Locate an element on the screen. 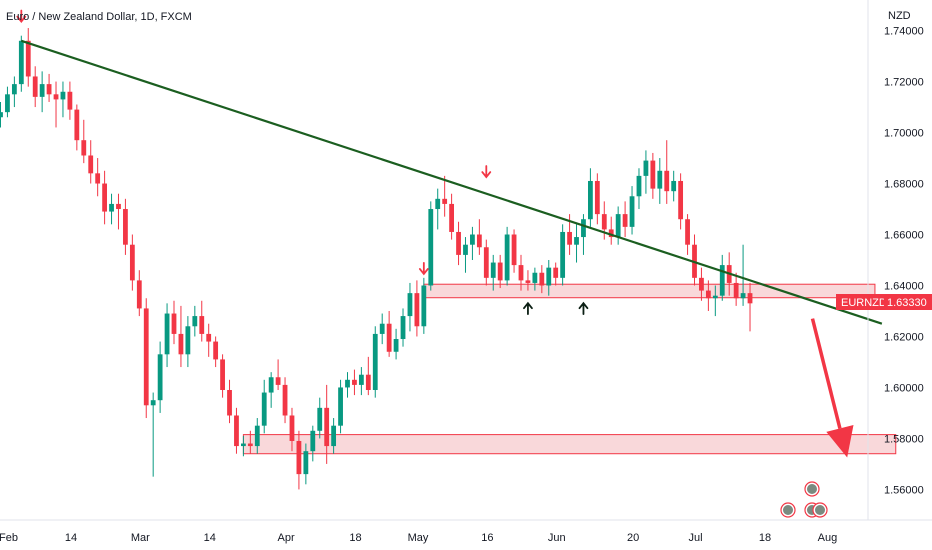  time-tick-label: 20 is located at coordinates (633, 538).